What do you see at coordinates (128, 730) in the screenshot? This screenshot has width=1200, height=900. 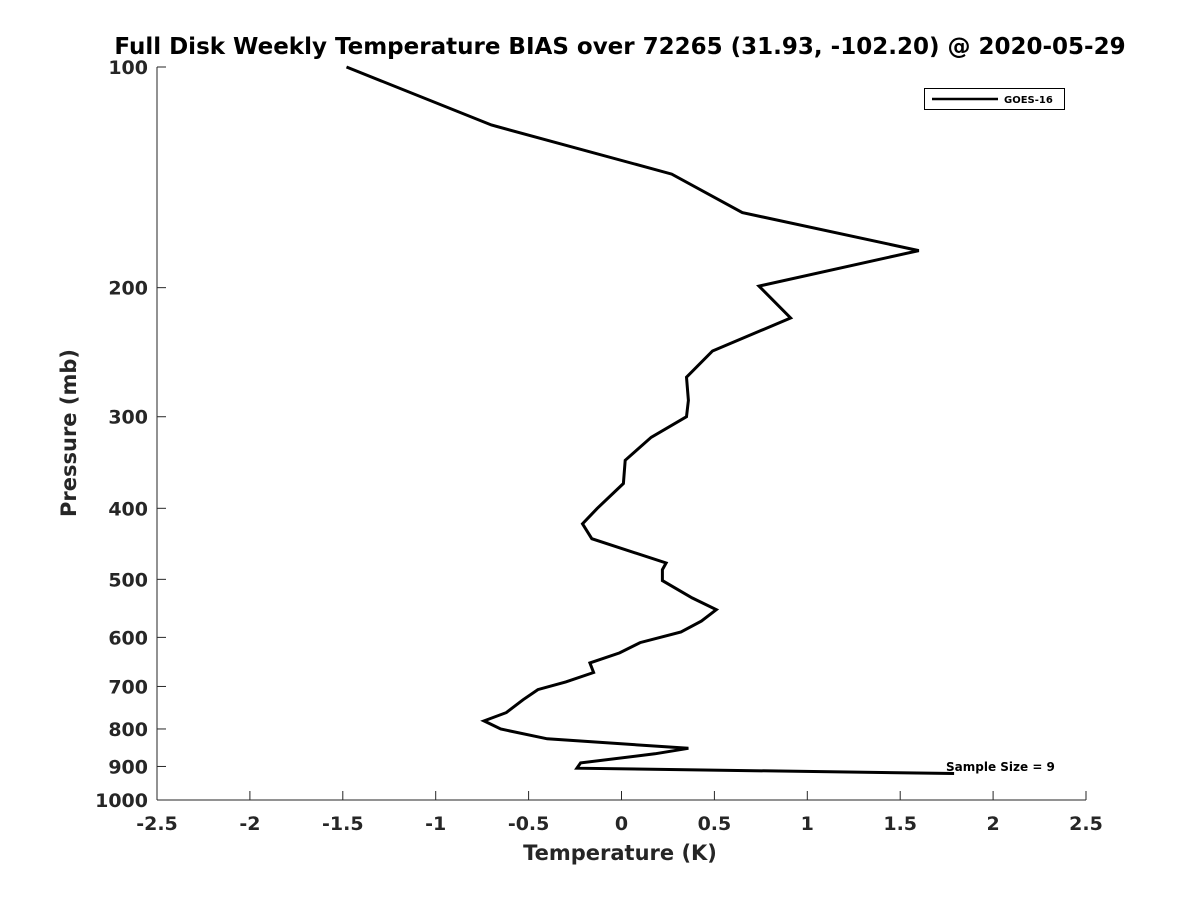 I see `y-tick-label: 800` at bounding box center [128, 730].